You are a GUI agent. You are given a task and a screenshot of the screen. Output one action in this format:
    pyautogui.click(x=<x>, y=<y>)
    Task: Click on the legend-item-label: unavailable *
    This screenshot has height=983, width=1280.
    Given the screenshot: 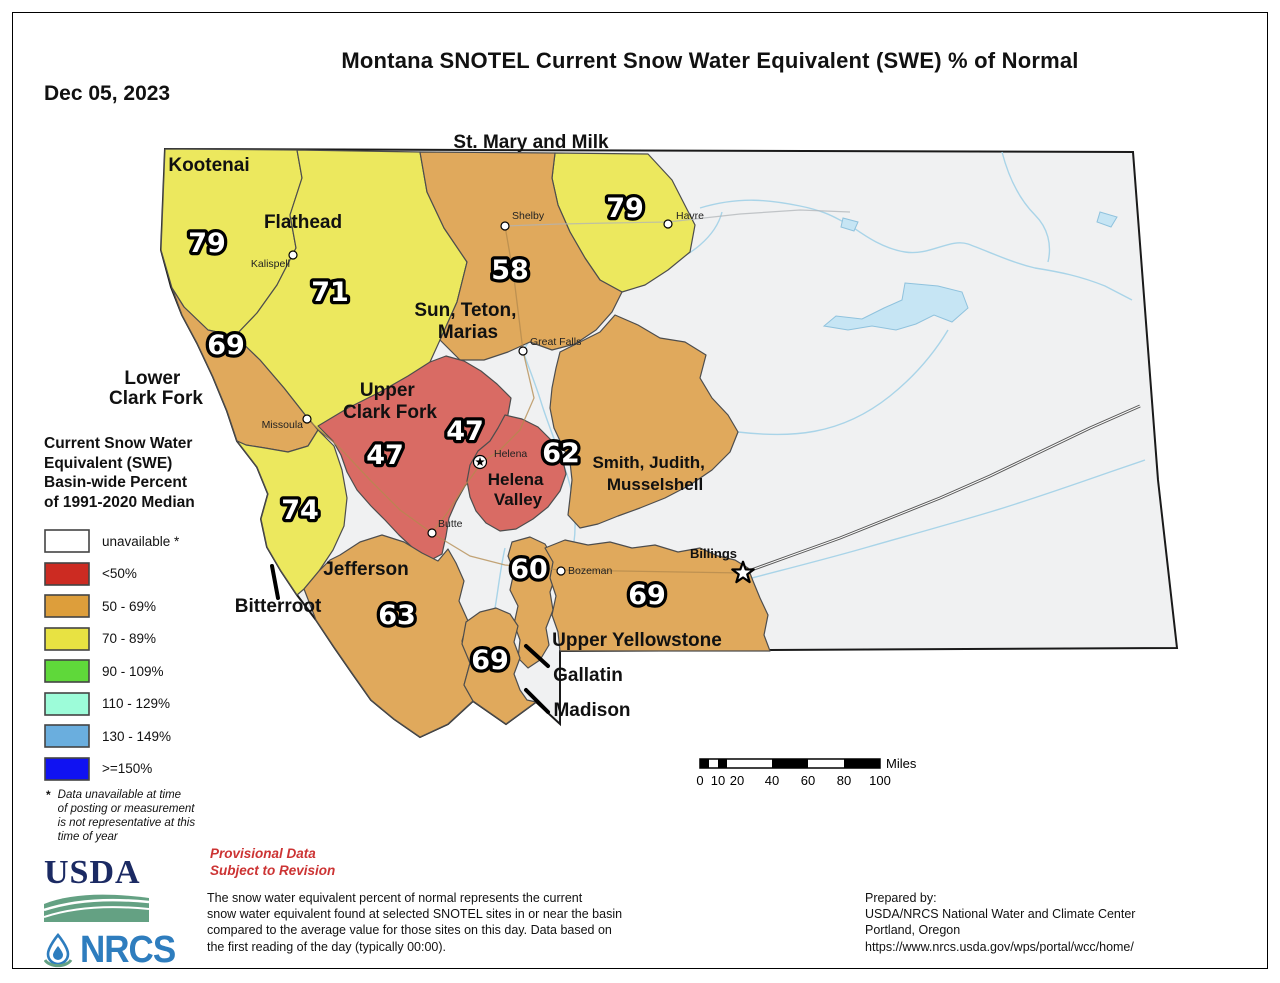 What is the action you would take?
    pyautogui.click(x=141, y=541)
    